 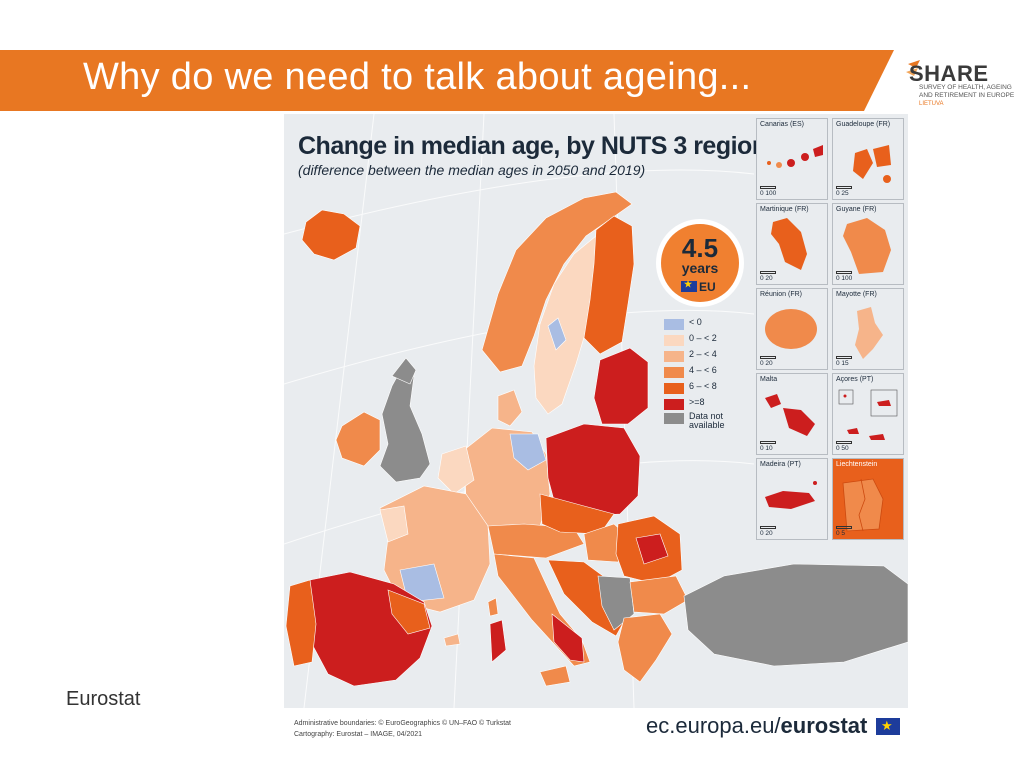 What do you see at coordinates (769, 379) in the screenshot?
I see `inset-title: Malta` at bounding box center [769, 379].